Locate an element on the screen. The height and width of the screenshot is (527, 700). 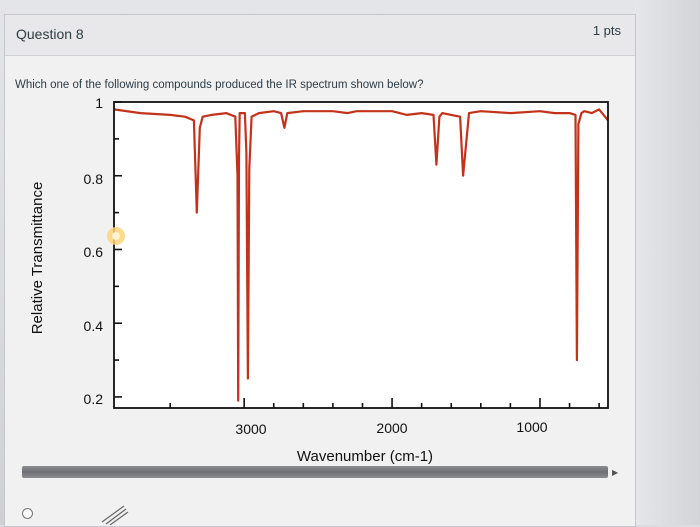
x-axis-label: Wavenumber (cm-1) is located at coordinates (365, 456).